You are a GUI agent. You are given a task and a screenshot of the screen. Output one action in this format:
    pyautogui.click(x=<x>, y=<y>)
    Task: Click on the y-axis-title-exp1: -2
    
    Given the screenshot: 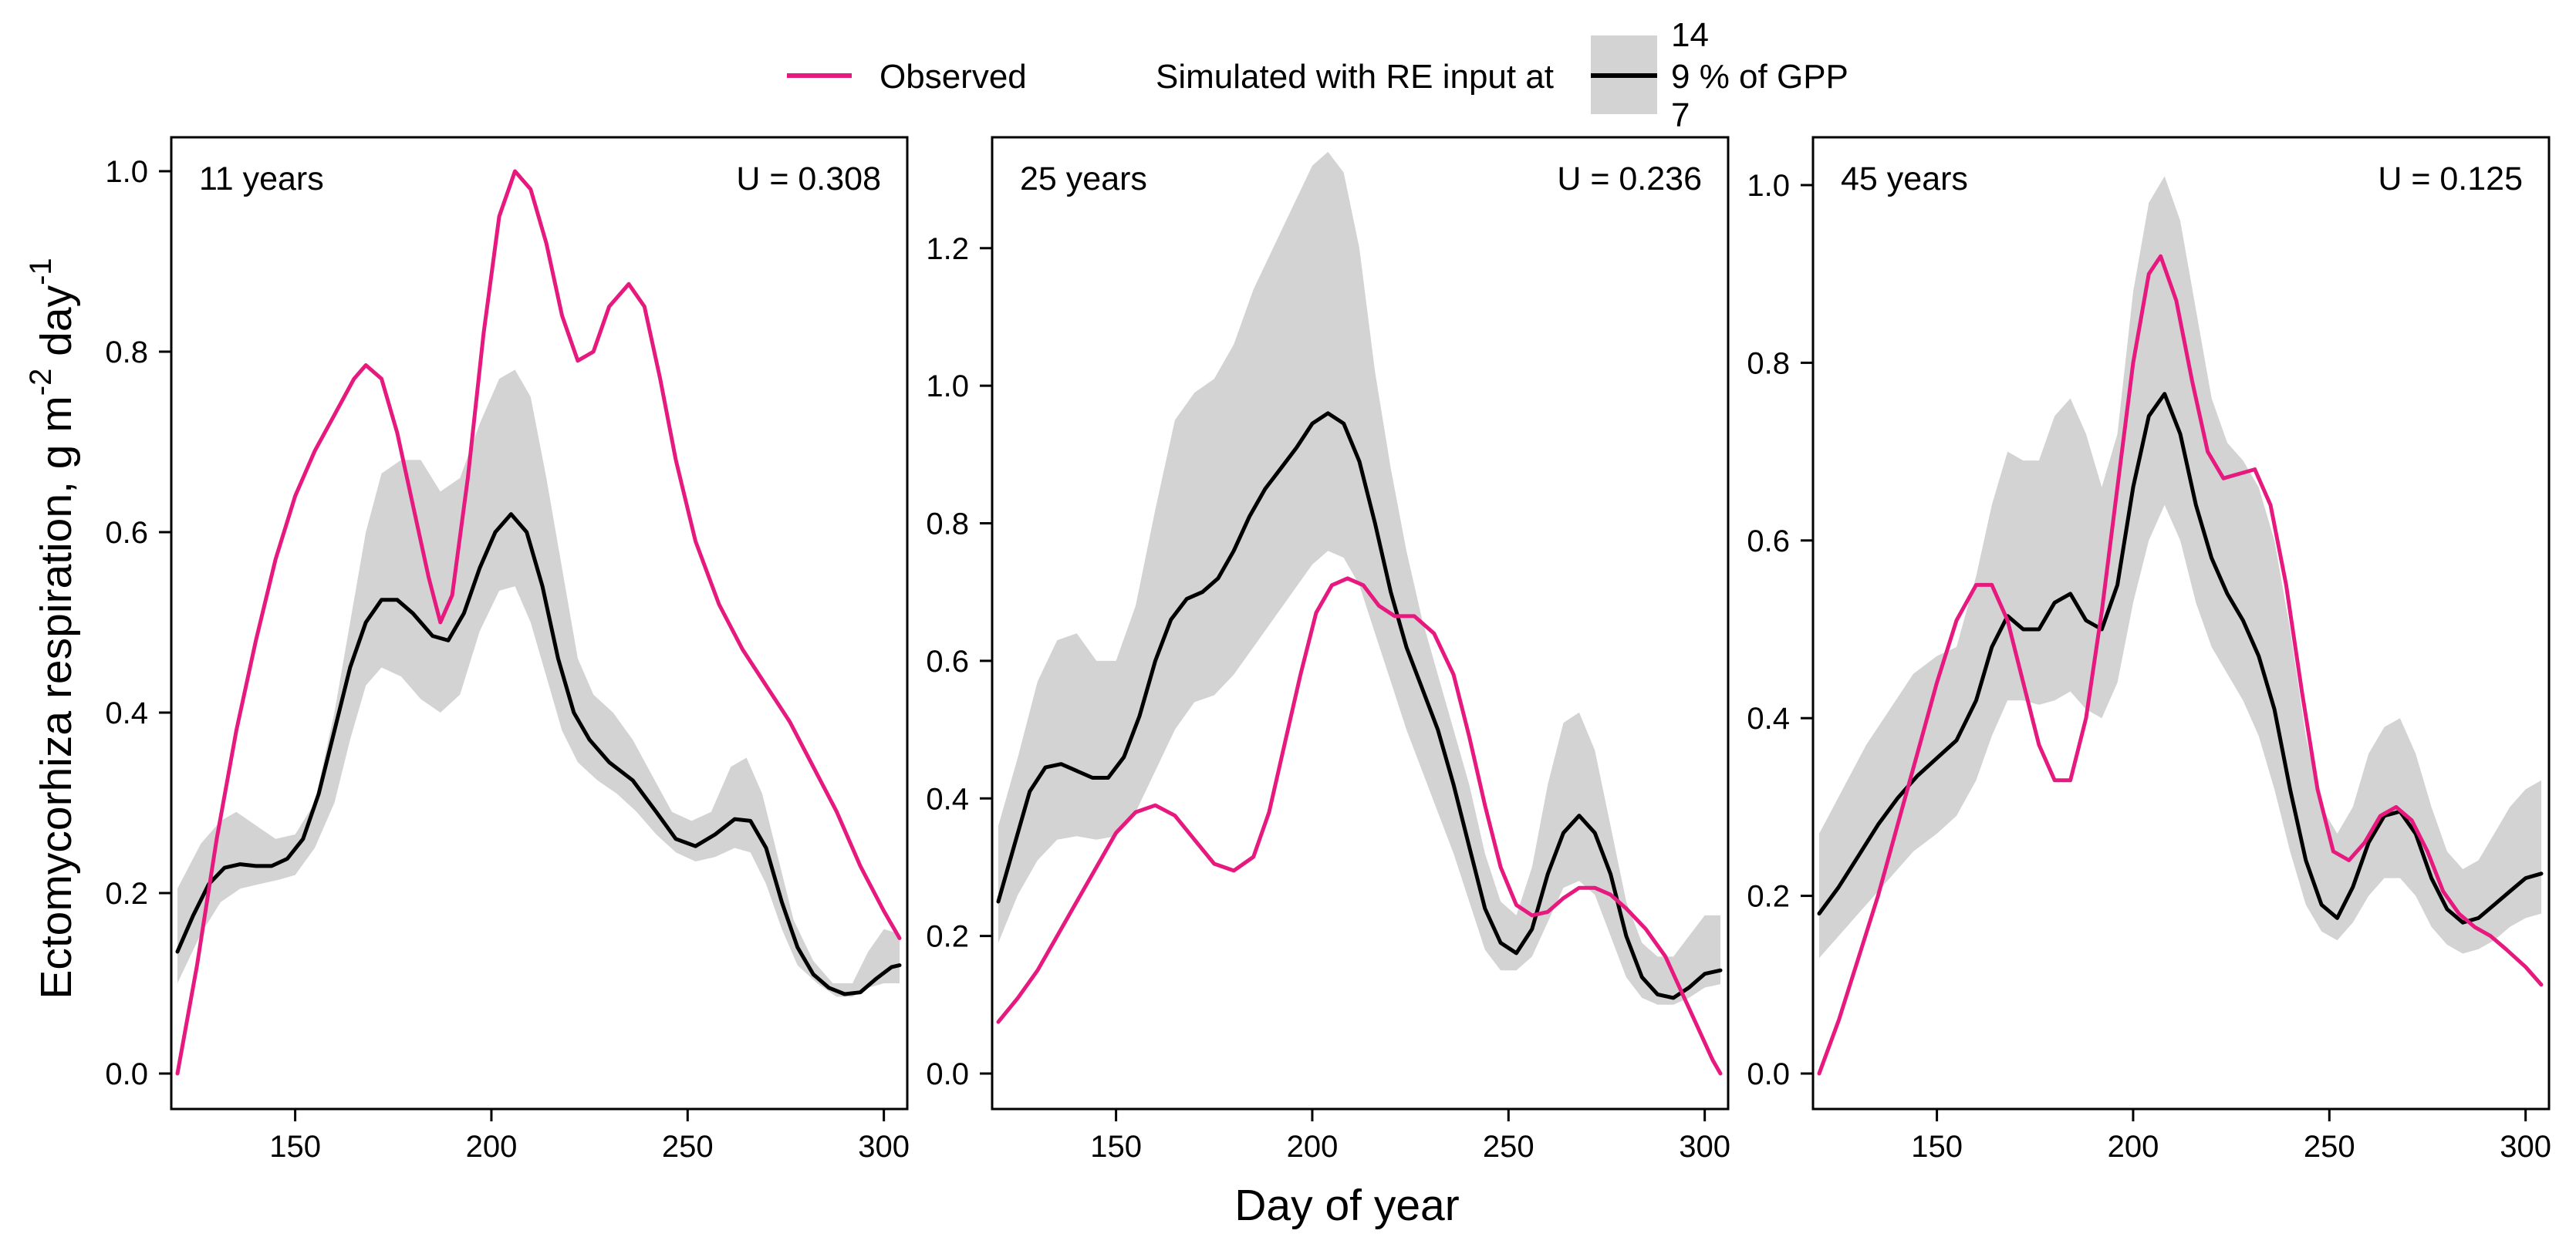 What is the action you would take?
    pyautogui.click(x=41, y=382)
    